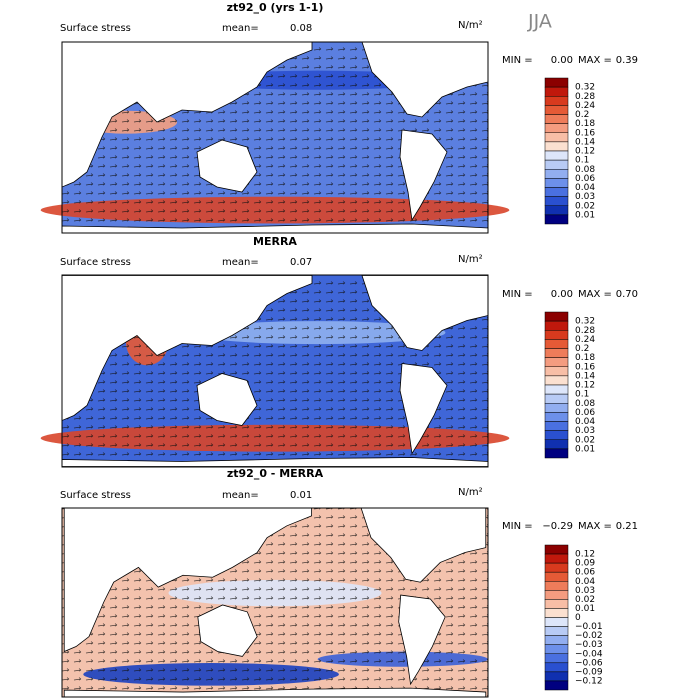  What do you see at coordinates (301, 495) in the screenshot?
I see `mean-value: 0.01` at bounding box center [301, 495].